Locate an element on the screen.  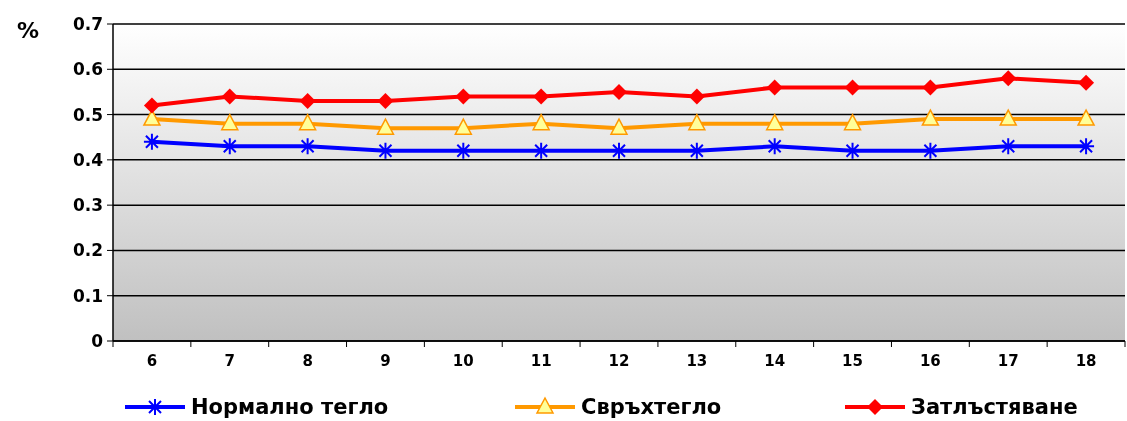
legend-label: Нормално тегло is located at coordinates (290, 407).